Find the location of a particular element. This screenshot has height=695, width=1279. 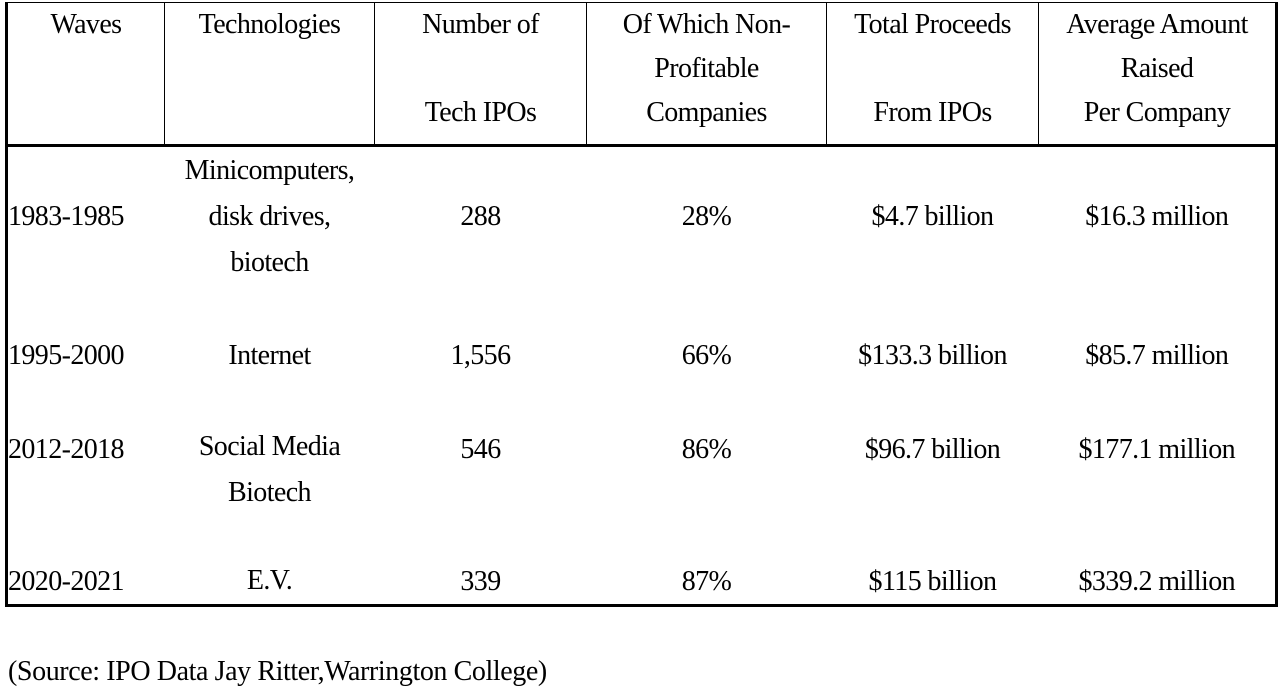

wave-cell: 2020-2021 is located at coordinates (85, 561).